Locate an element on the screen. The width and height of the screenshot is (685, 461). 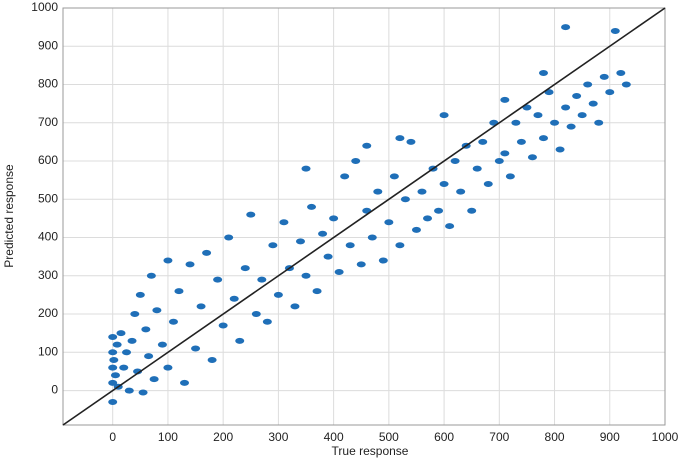
y-tick-label: 300 is located at coordinates (48, 275).